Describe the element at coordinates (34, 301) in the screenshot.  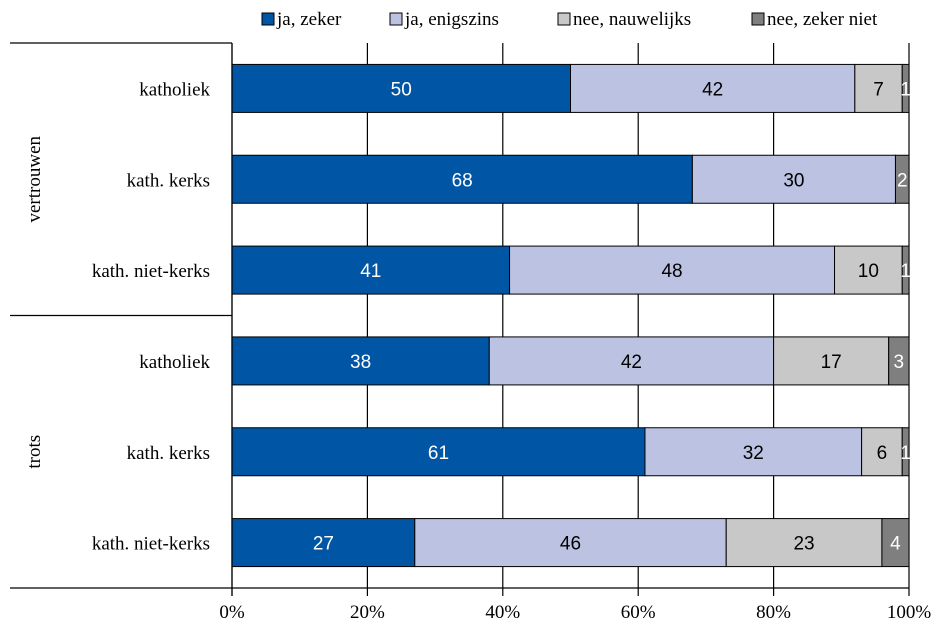
I see `group-labels: vertrouwen trots` at that location.